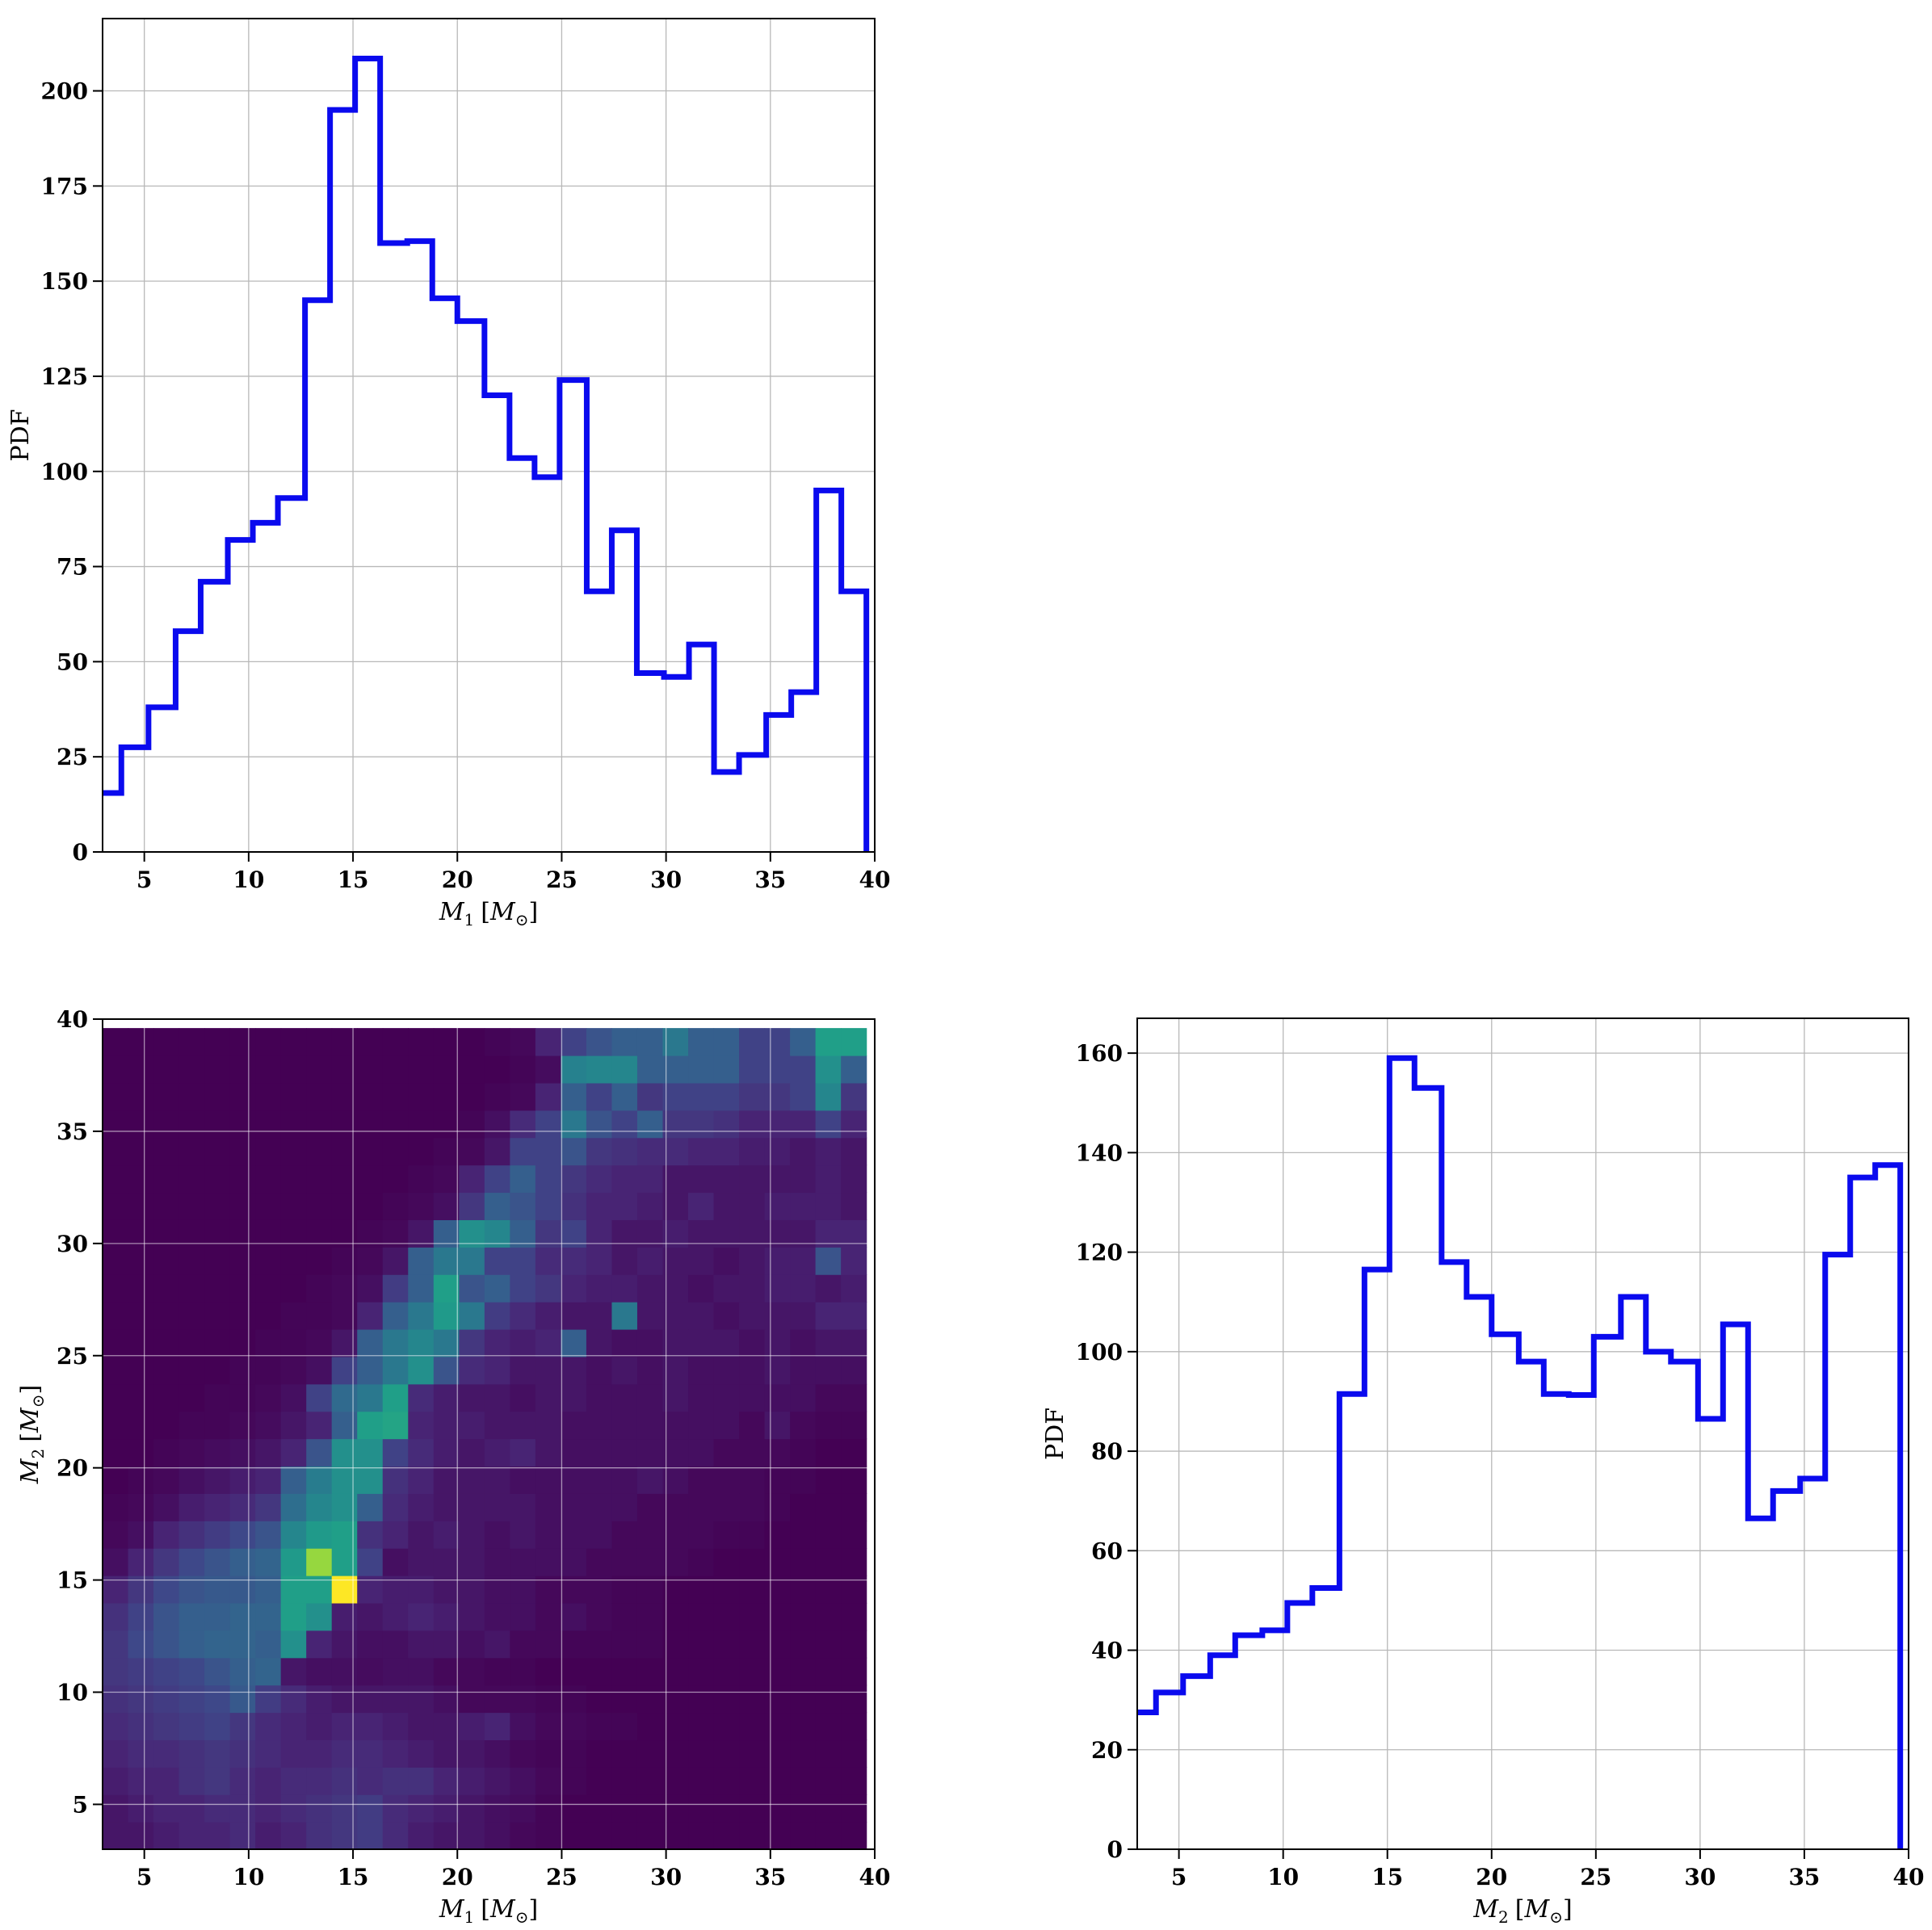 Image resolution: width=1932 pixels, height=1930 pixels. I want to click on y-tick-label: 60, so click(1107, 1551).